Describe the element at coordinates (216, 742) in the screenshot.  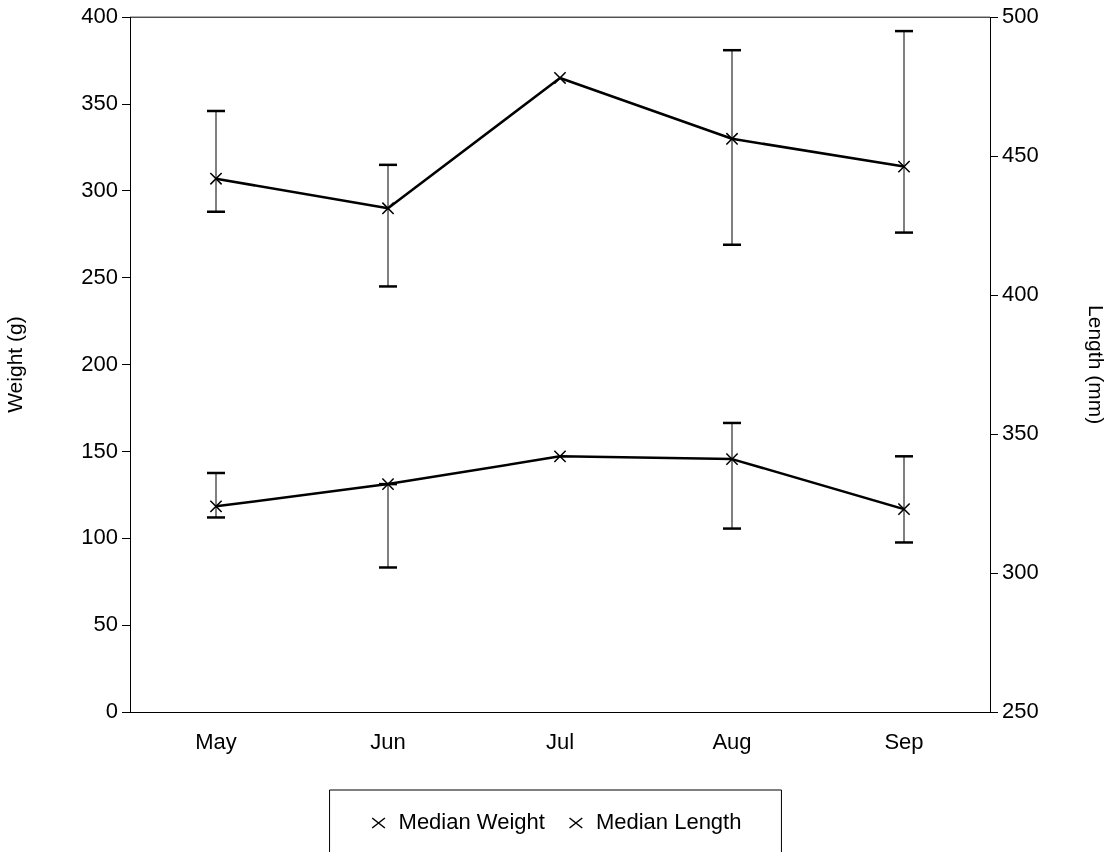
I see `x-tick-label: May` at that location.